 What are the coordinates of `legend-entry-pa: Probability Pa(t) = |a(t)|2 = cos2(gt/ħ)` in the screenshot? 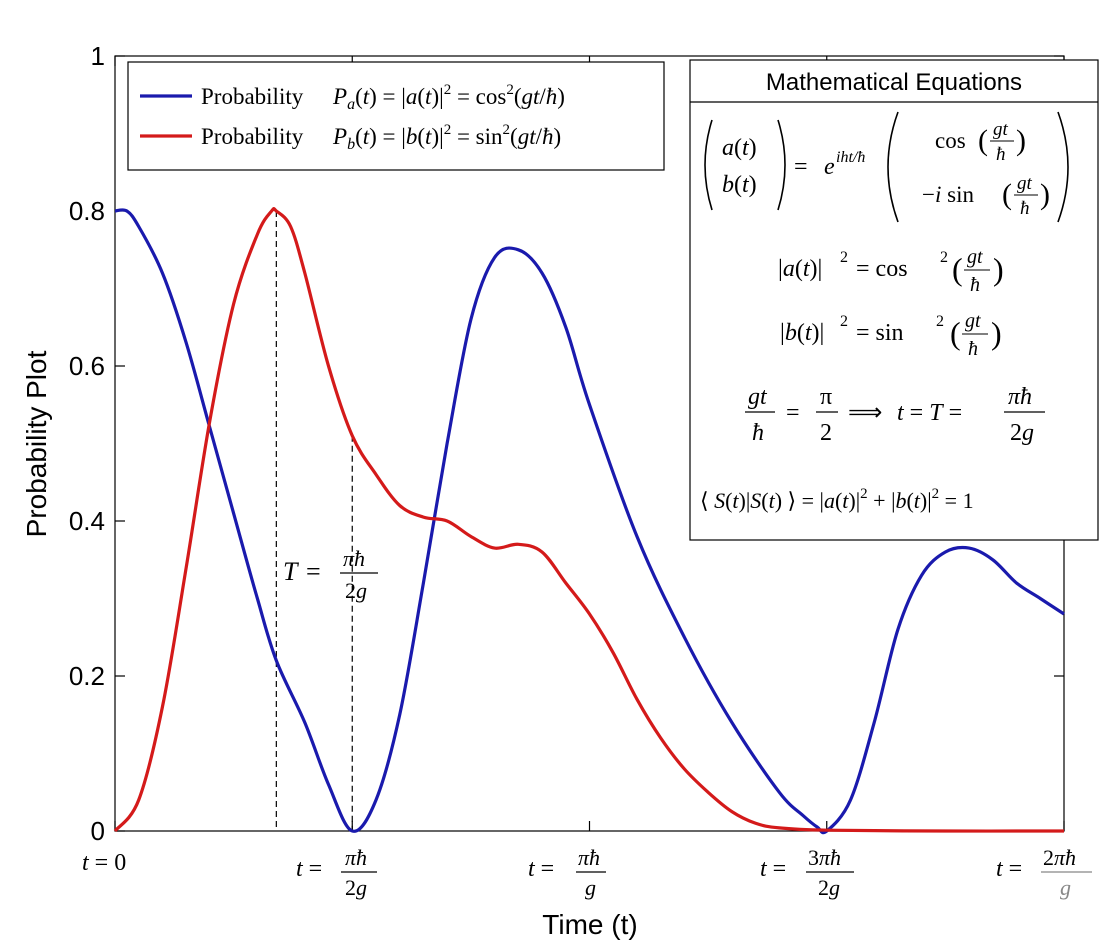 It's located at (352, 97).